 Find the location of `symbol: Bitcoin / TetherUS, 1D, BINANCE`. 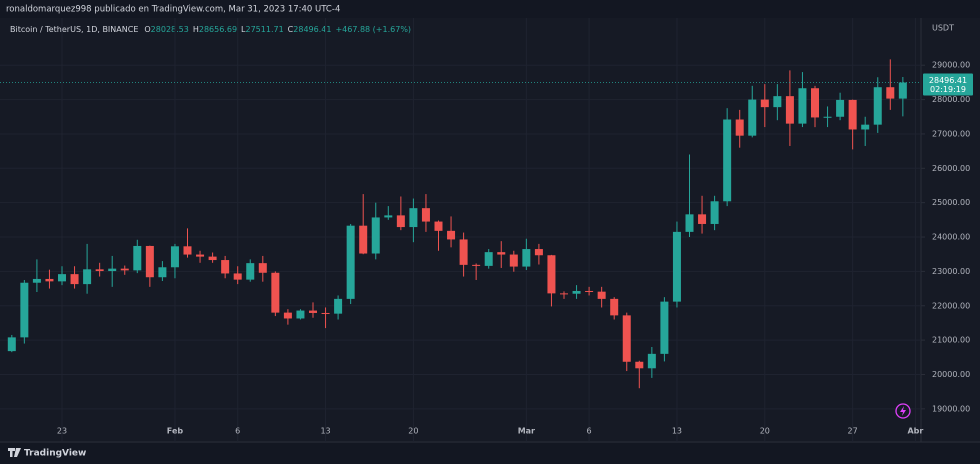

symbol: Bitcoin / TetherUS, 1D, BINANCE is located at coordinates (74, 29).